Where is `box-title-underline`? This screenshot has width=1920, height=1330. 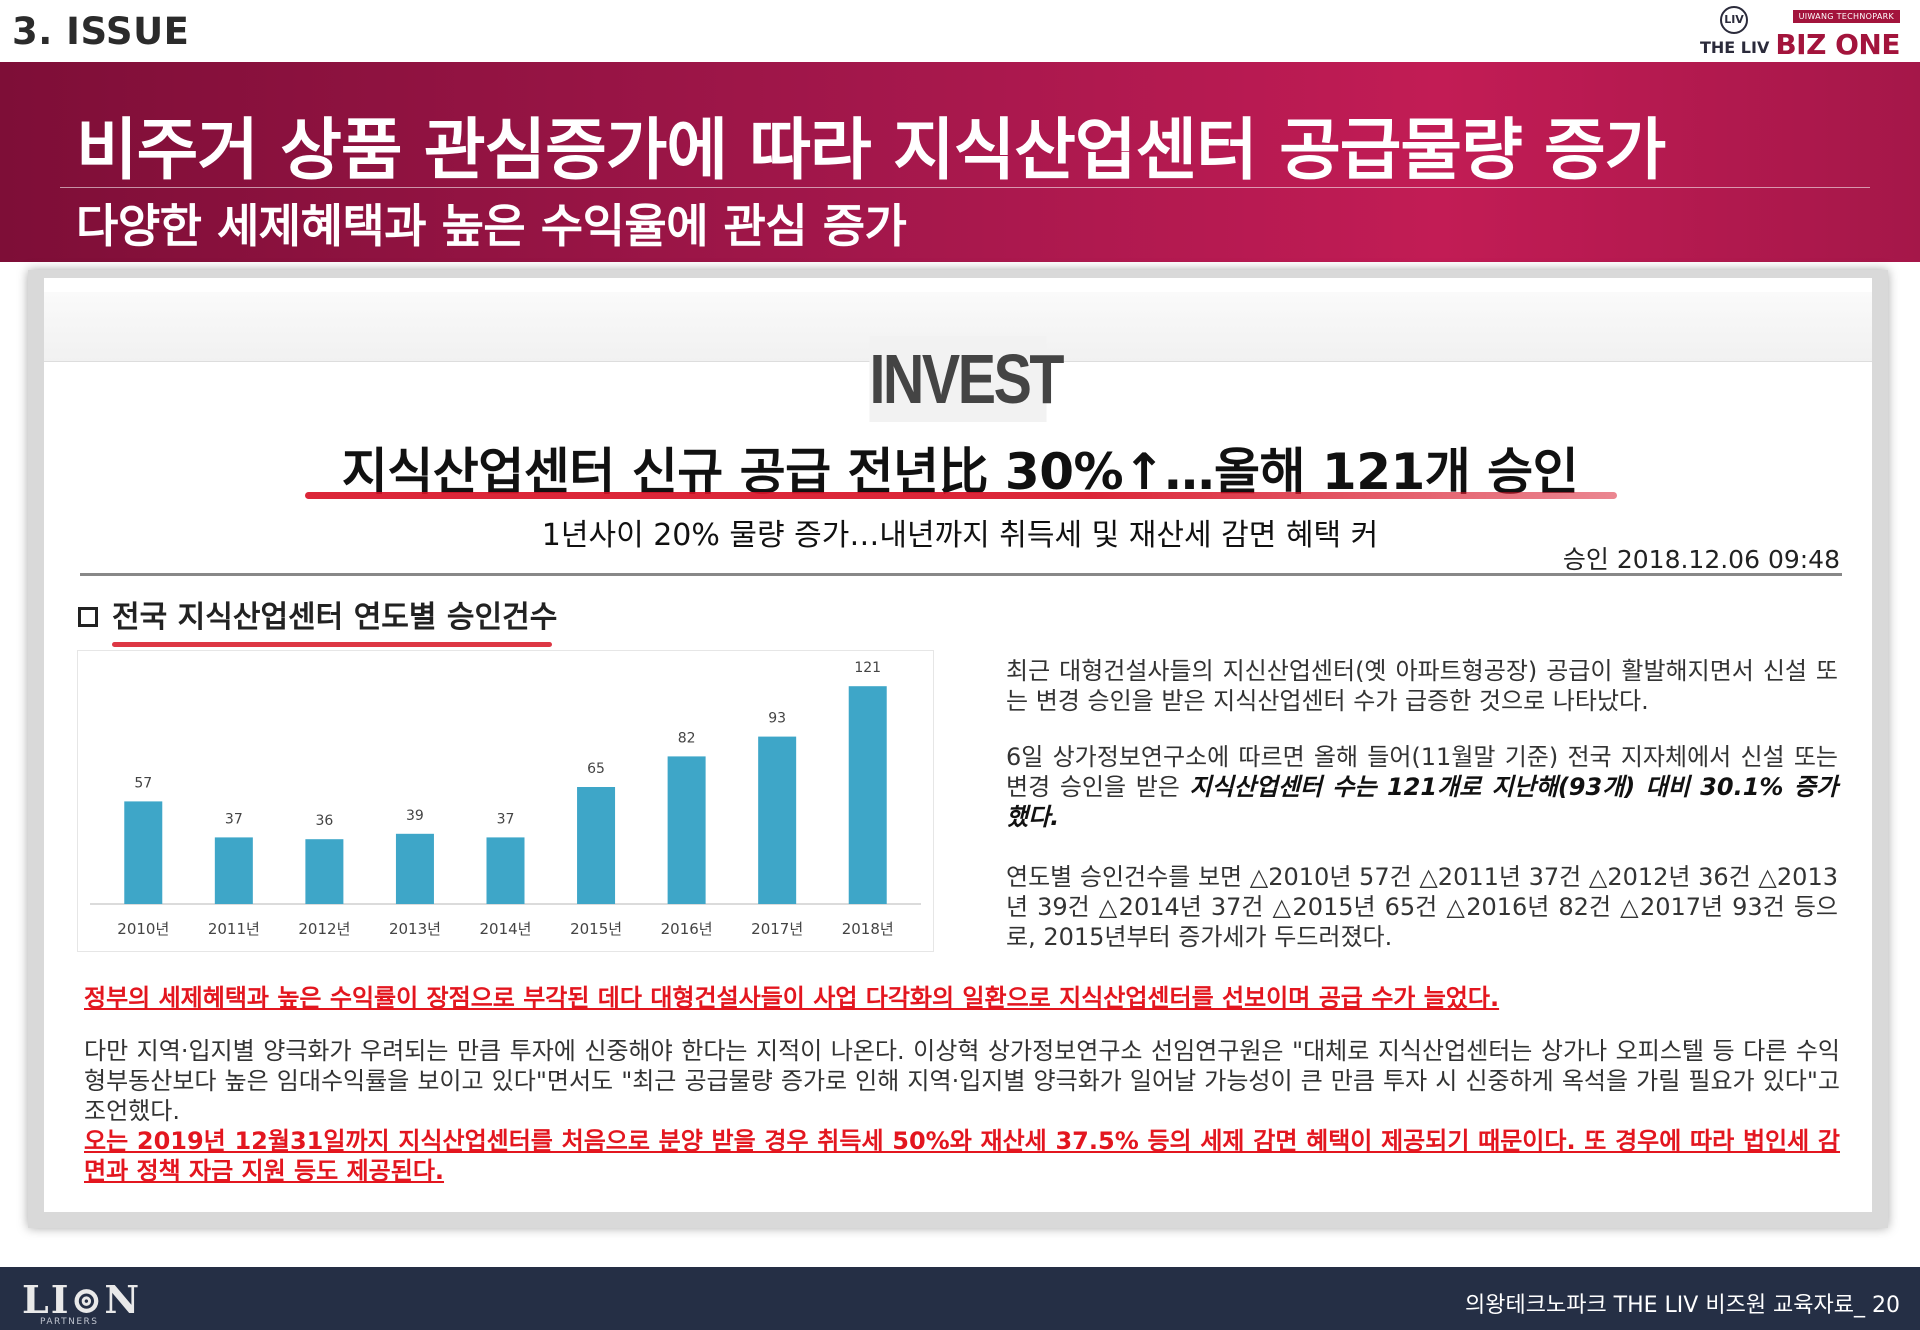 box-title-underline is located at coordinates (332, 644).